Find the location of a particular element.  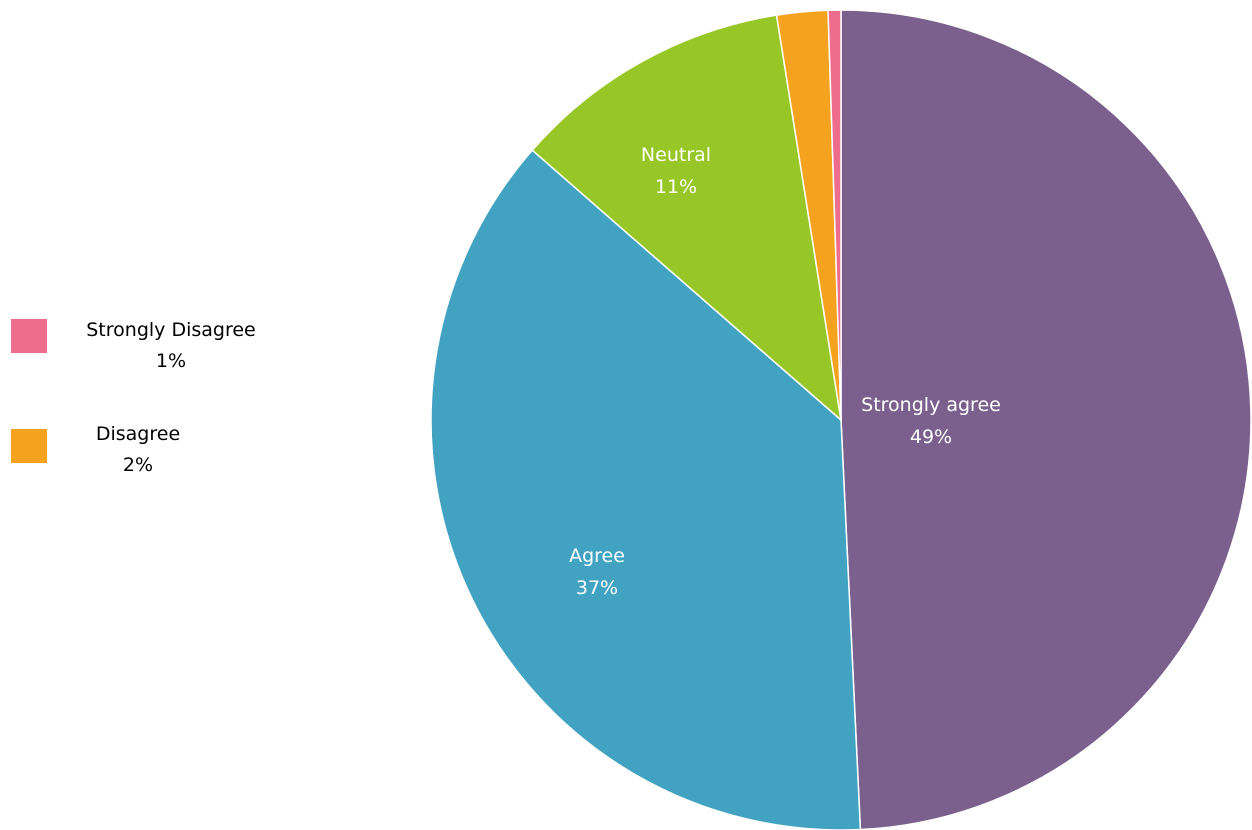

legend-swatch-strongly-disagree is located at coordinates (29, 336).